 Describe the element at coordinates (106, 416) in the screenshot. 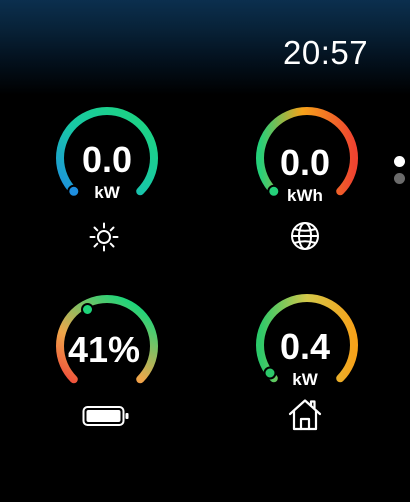

I see `battery-icon` at that location.